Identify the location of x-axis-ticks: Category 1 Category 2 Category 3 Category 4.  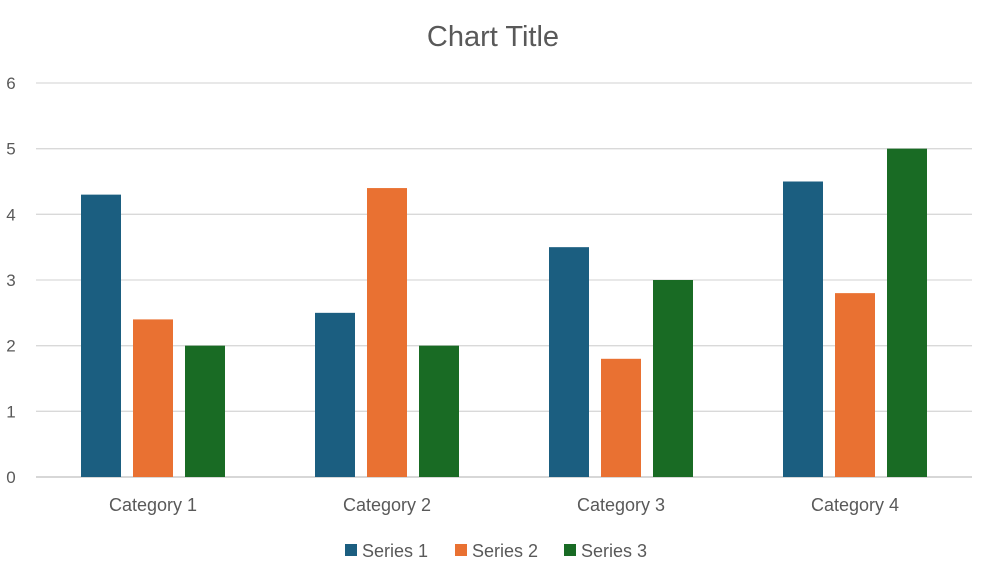
(504, 505).